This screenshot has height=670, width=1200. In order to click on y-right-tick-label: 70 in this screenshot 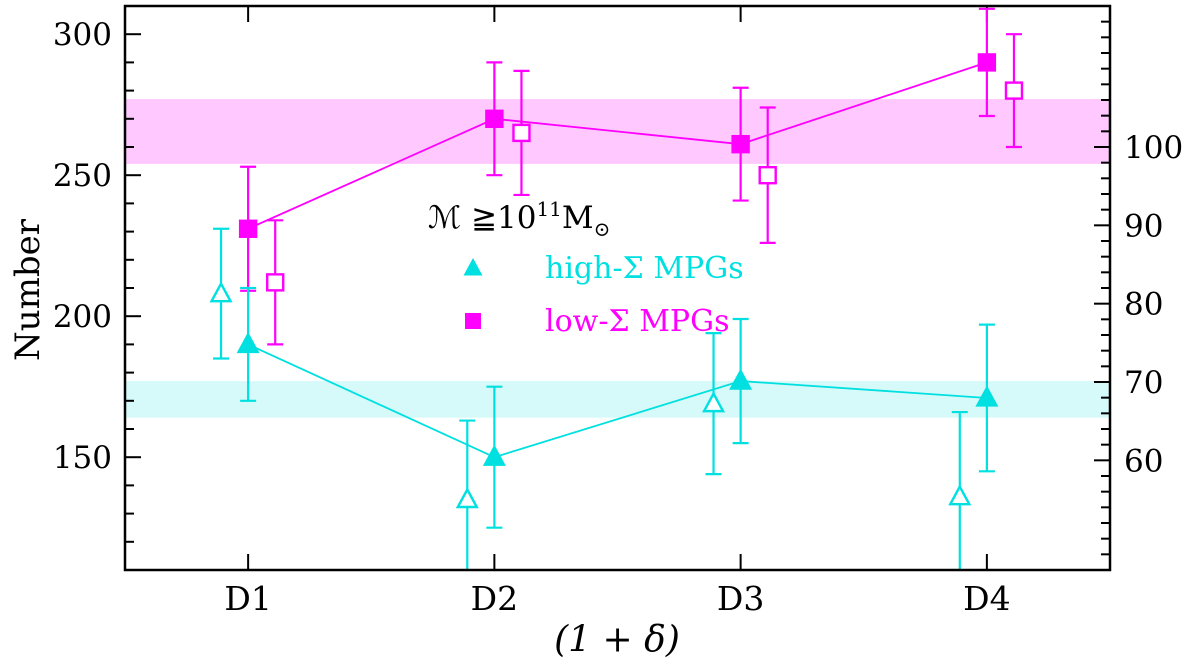, I will do `click(1143, 383)`.